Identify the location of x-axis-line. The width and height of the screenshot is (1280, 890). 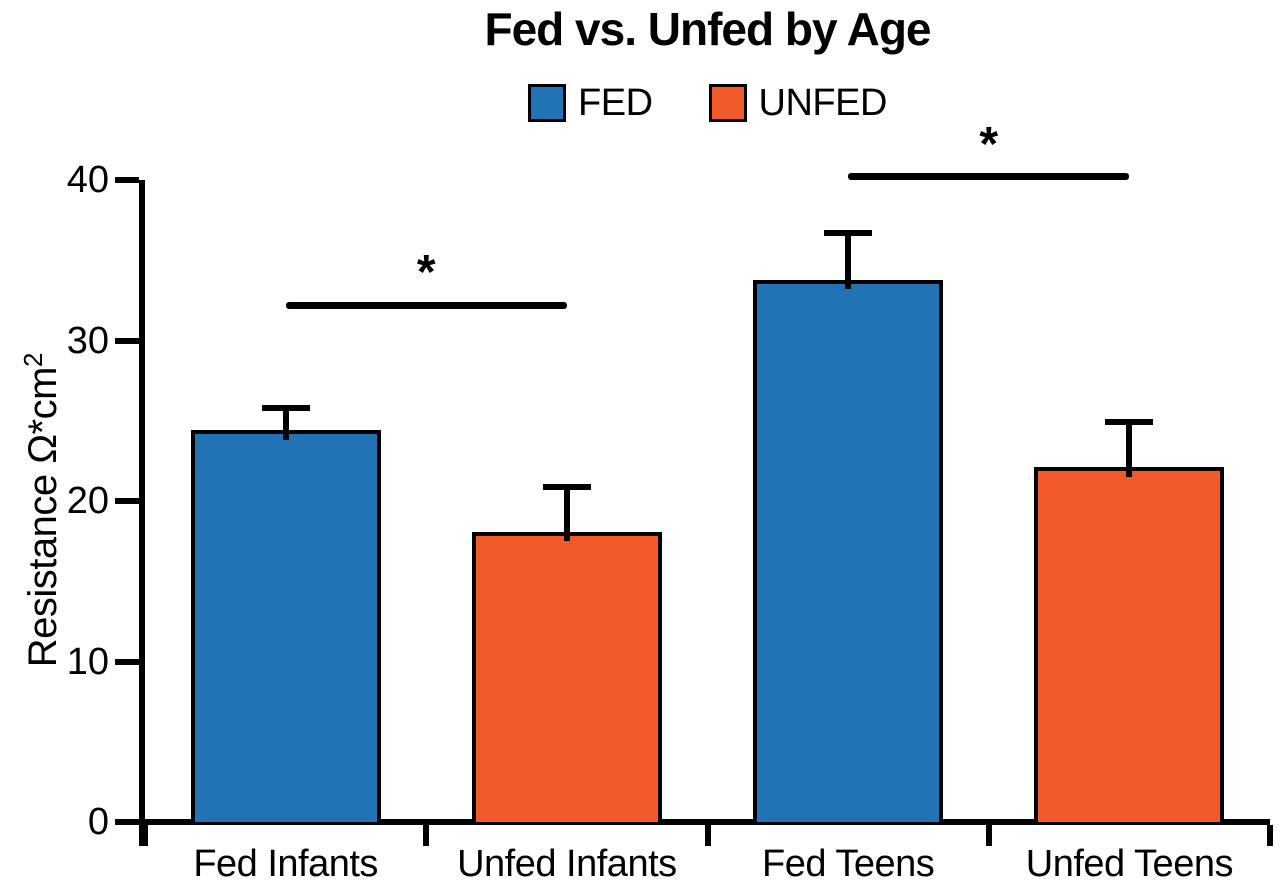
(704, 822).